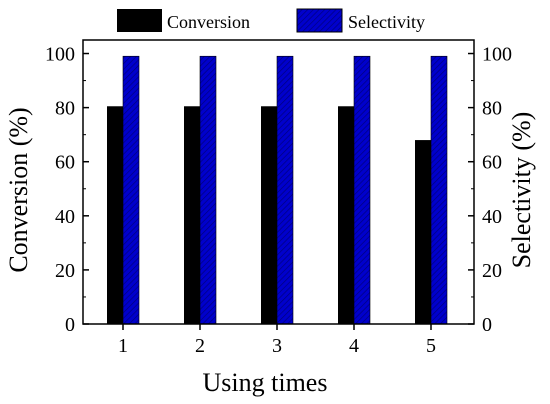  Describe the element at coordinates (60, 55) in the screenshot. I see `y-tick-label-left-100: 100` at that location.